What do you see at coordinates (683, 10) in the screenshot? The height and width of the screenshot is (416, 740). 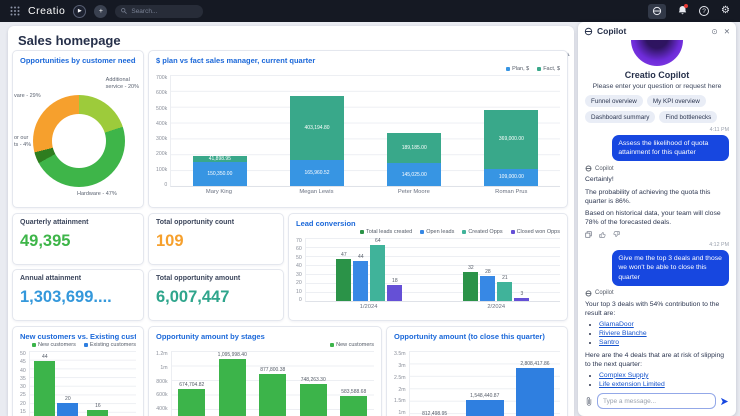 I see `notifications-button` at bounding box center [683, 10].